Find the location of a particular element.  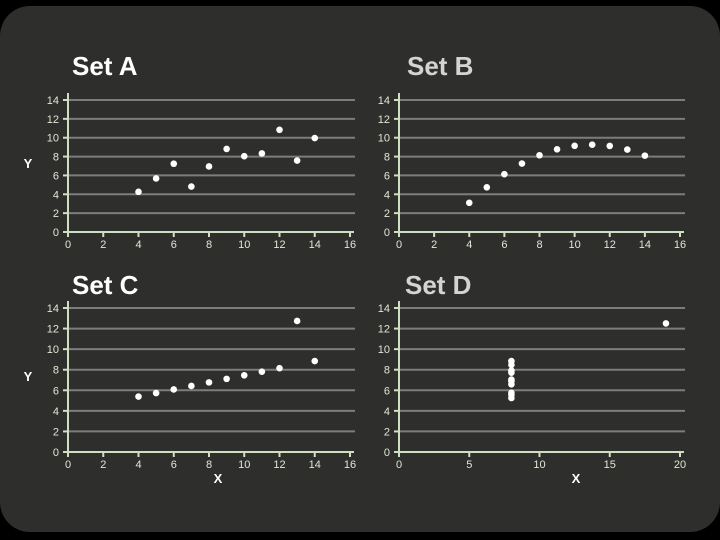

chart-title: Set A is located at coordinates (105, 66).